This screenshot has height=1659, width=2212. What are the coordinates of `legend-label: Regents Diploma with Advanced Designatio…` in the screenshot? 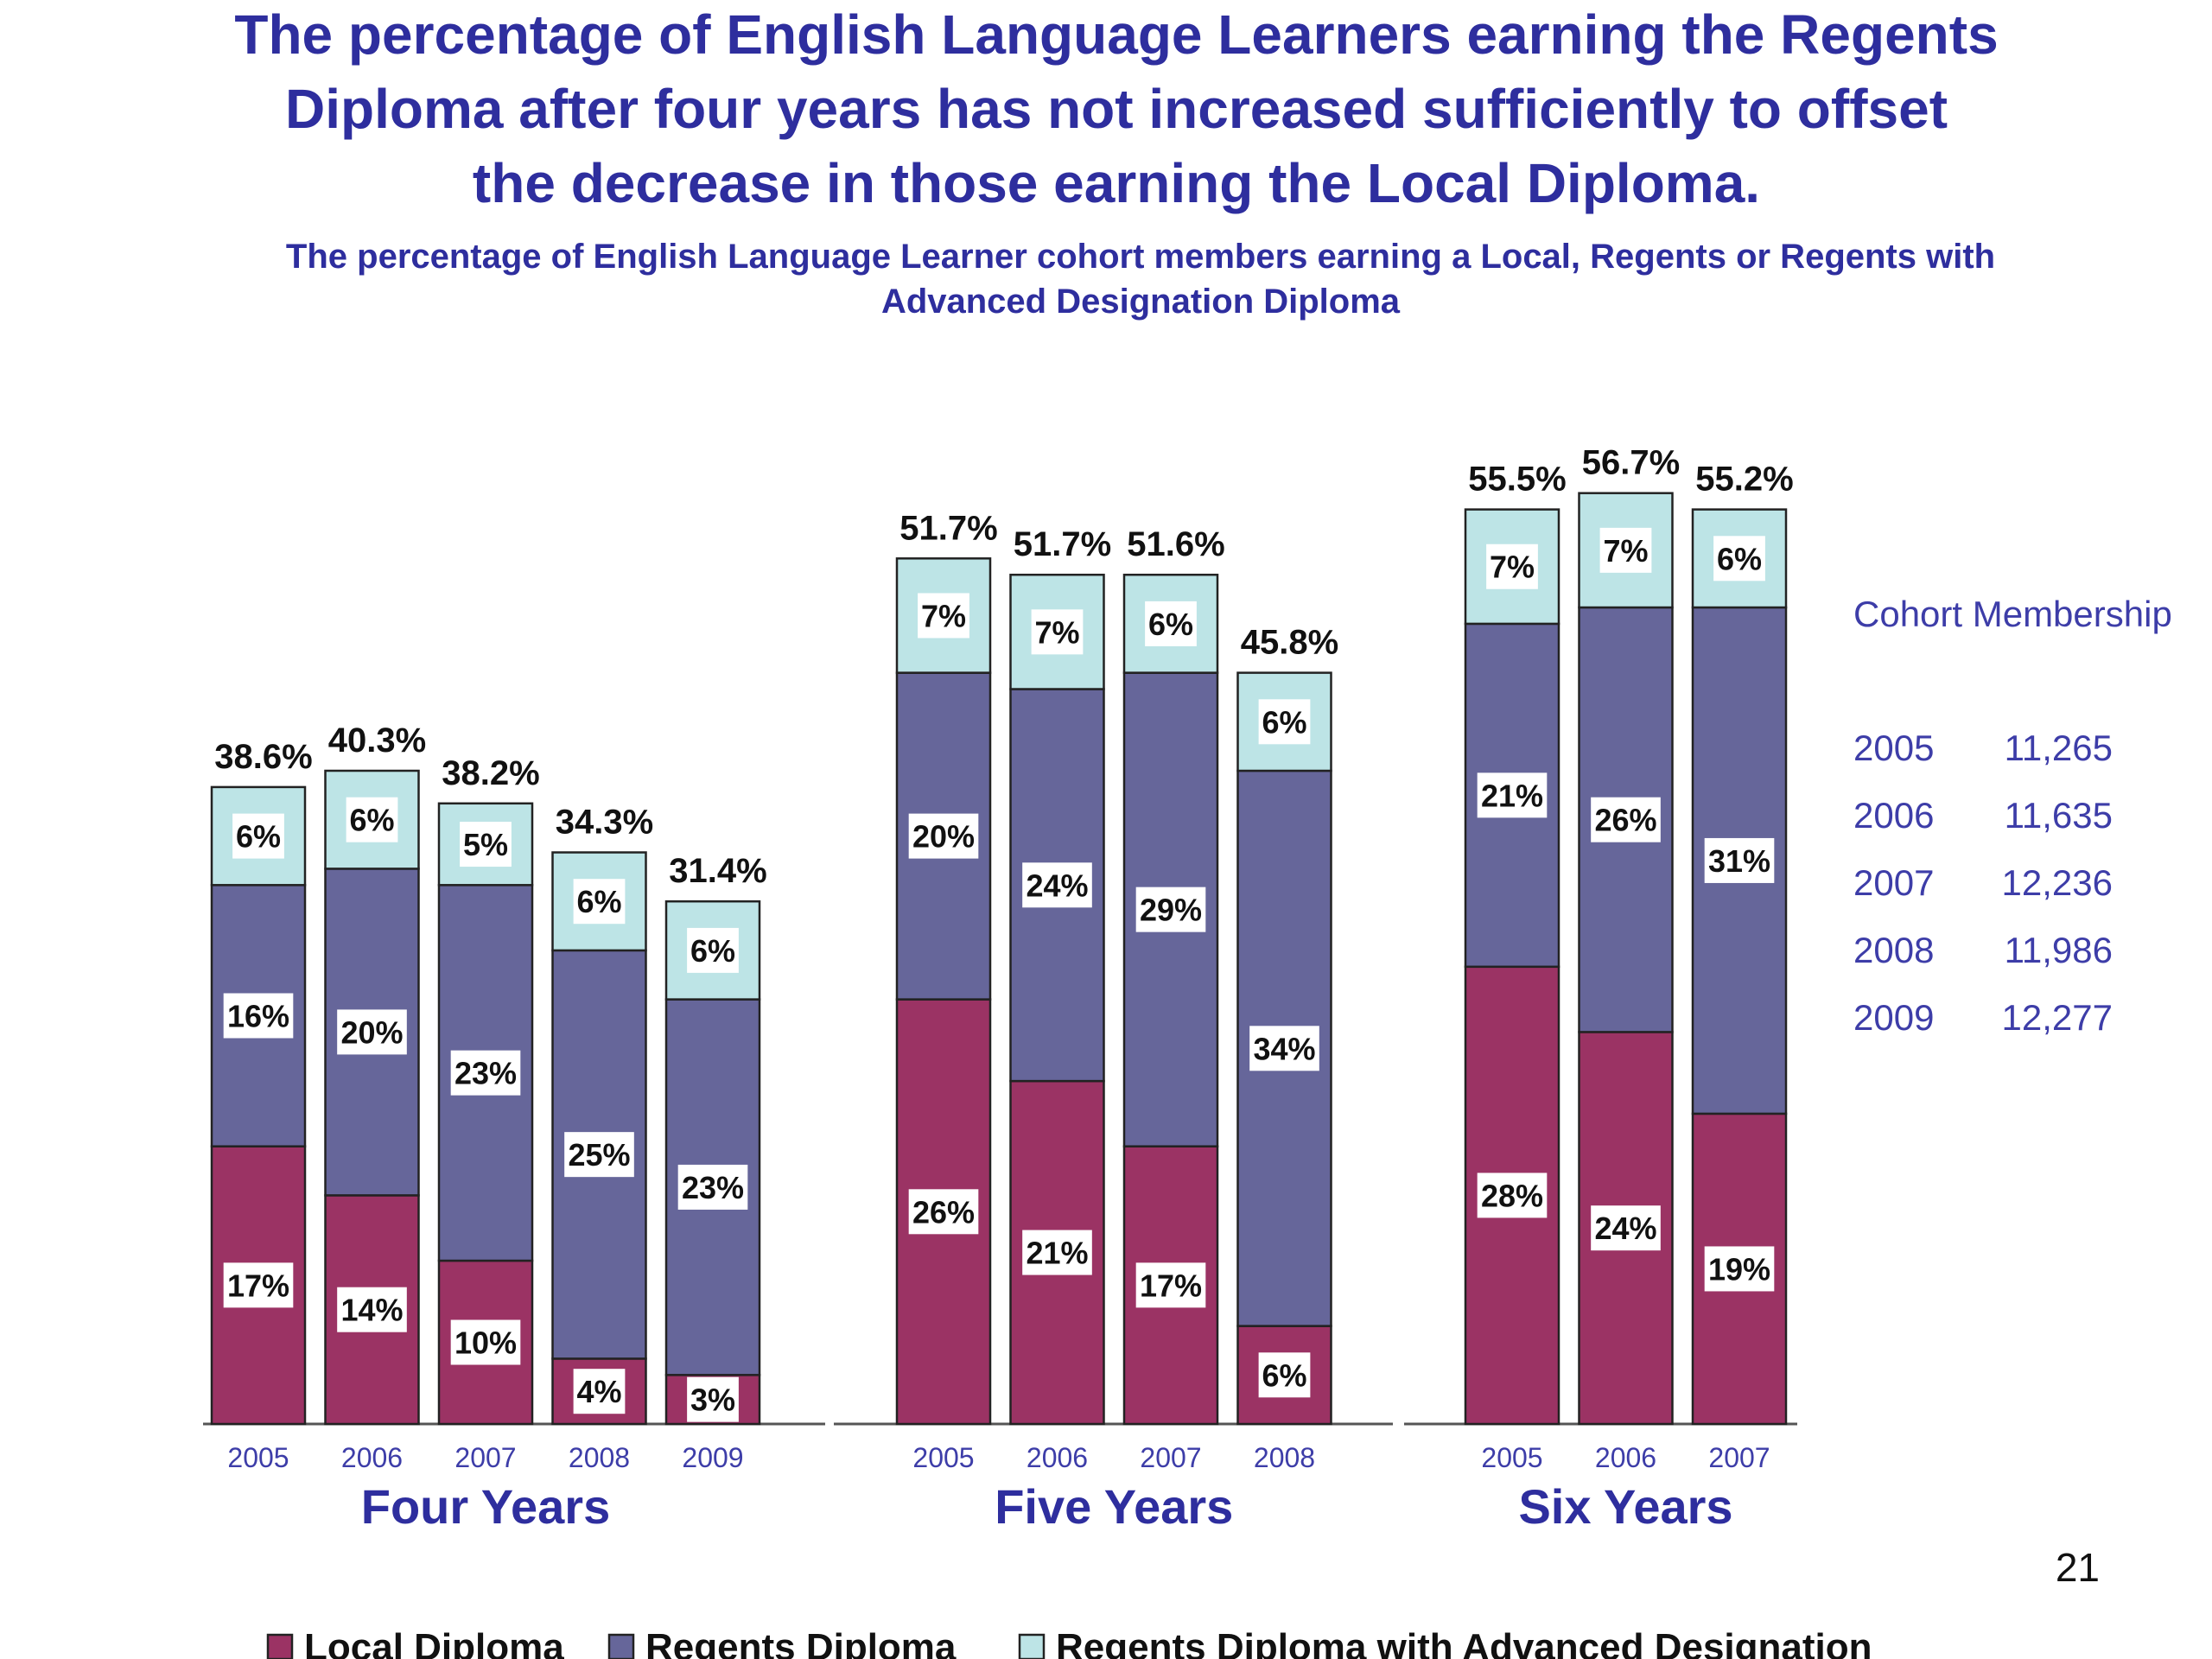 It's located at (1464, 1642).